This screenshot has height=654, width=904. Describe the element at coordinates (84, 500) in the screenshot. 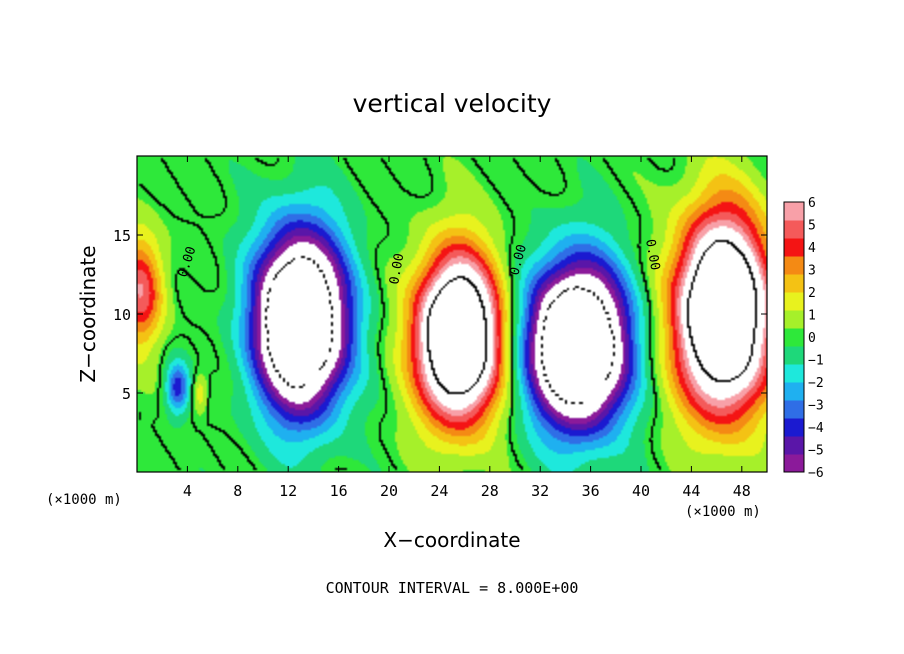

I see `x-unit-label: (×1000 m)` at that location.